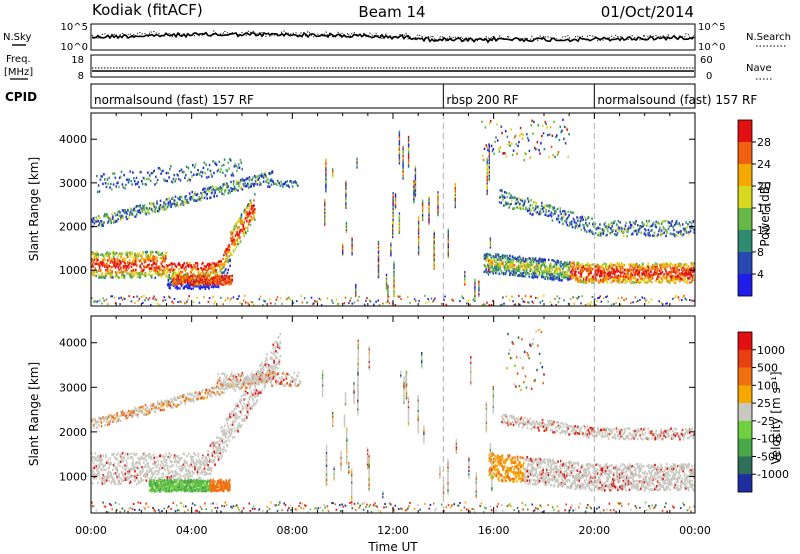  What do you see at coordinates (77, 60) in the screenshot?
I see `freq-tick-top: 18` at bounding box center [77, 60].